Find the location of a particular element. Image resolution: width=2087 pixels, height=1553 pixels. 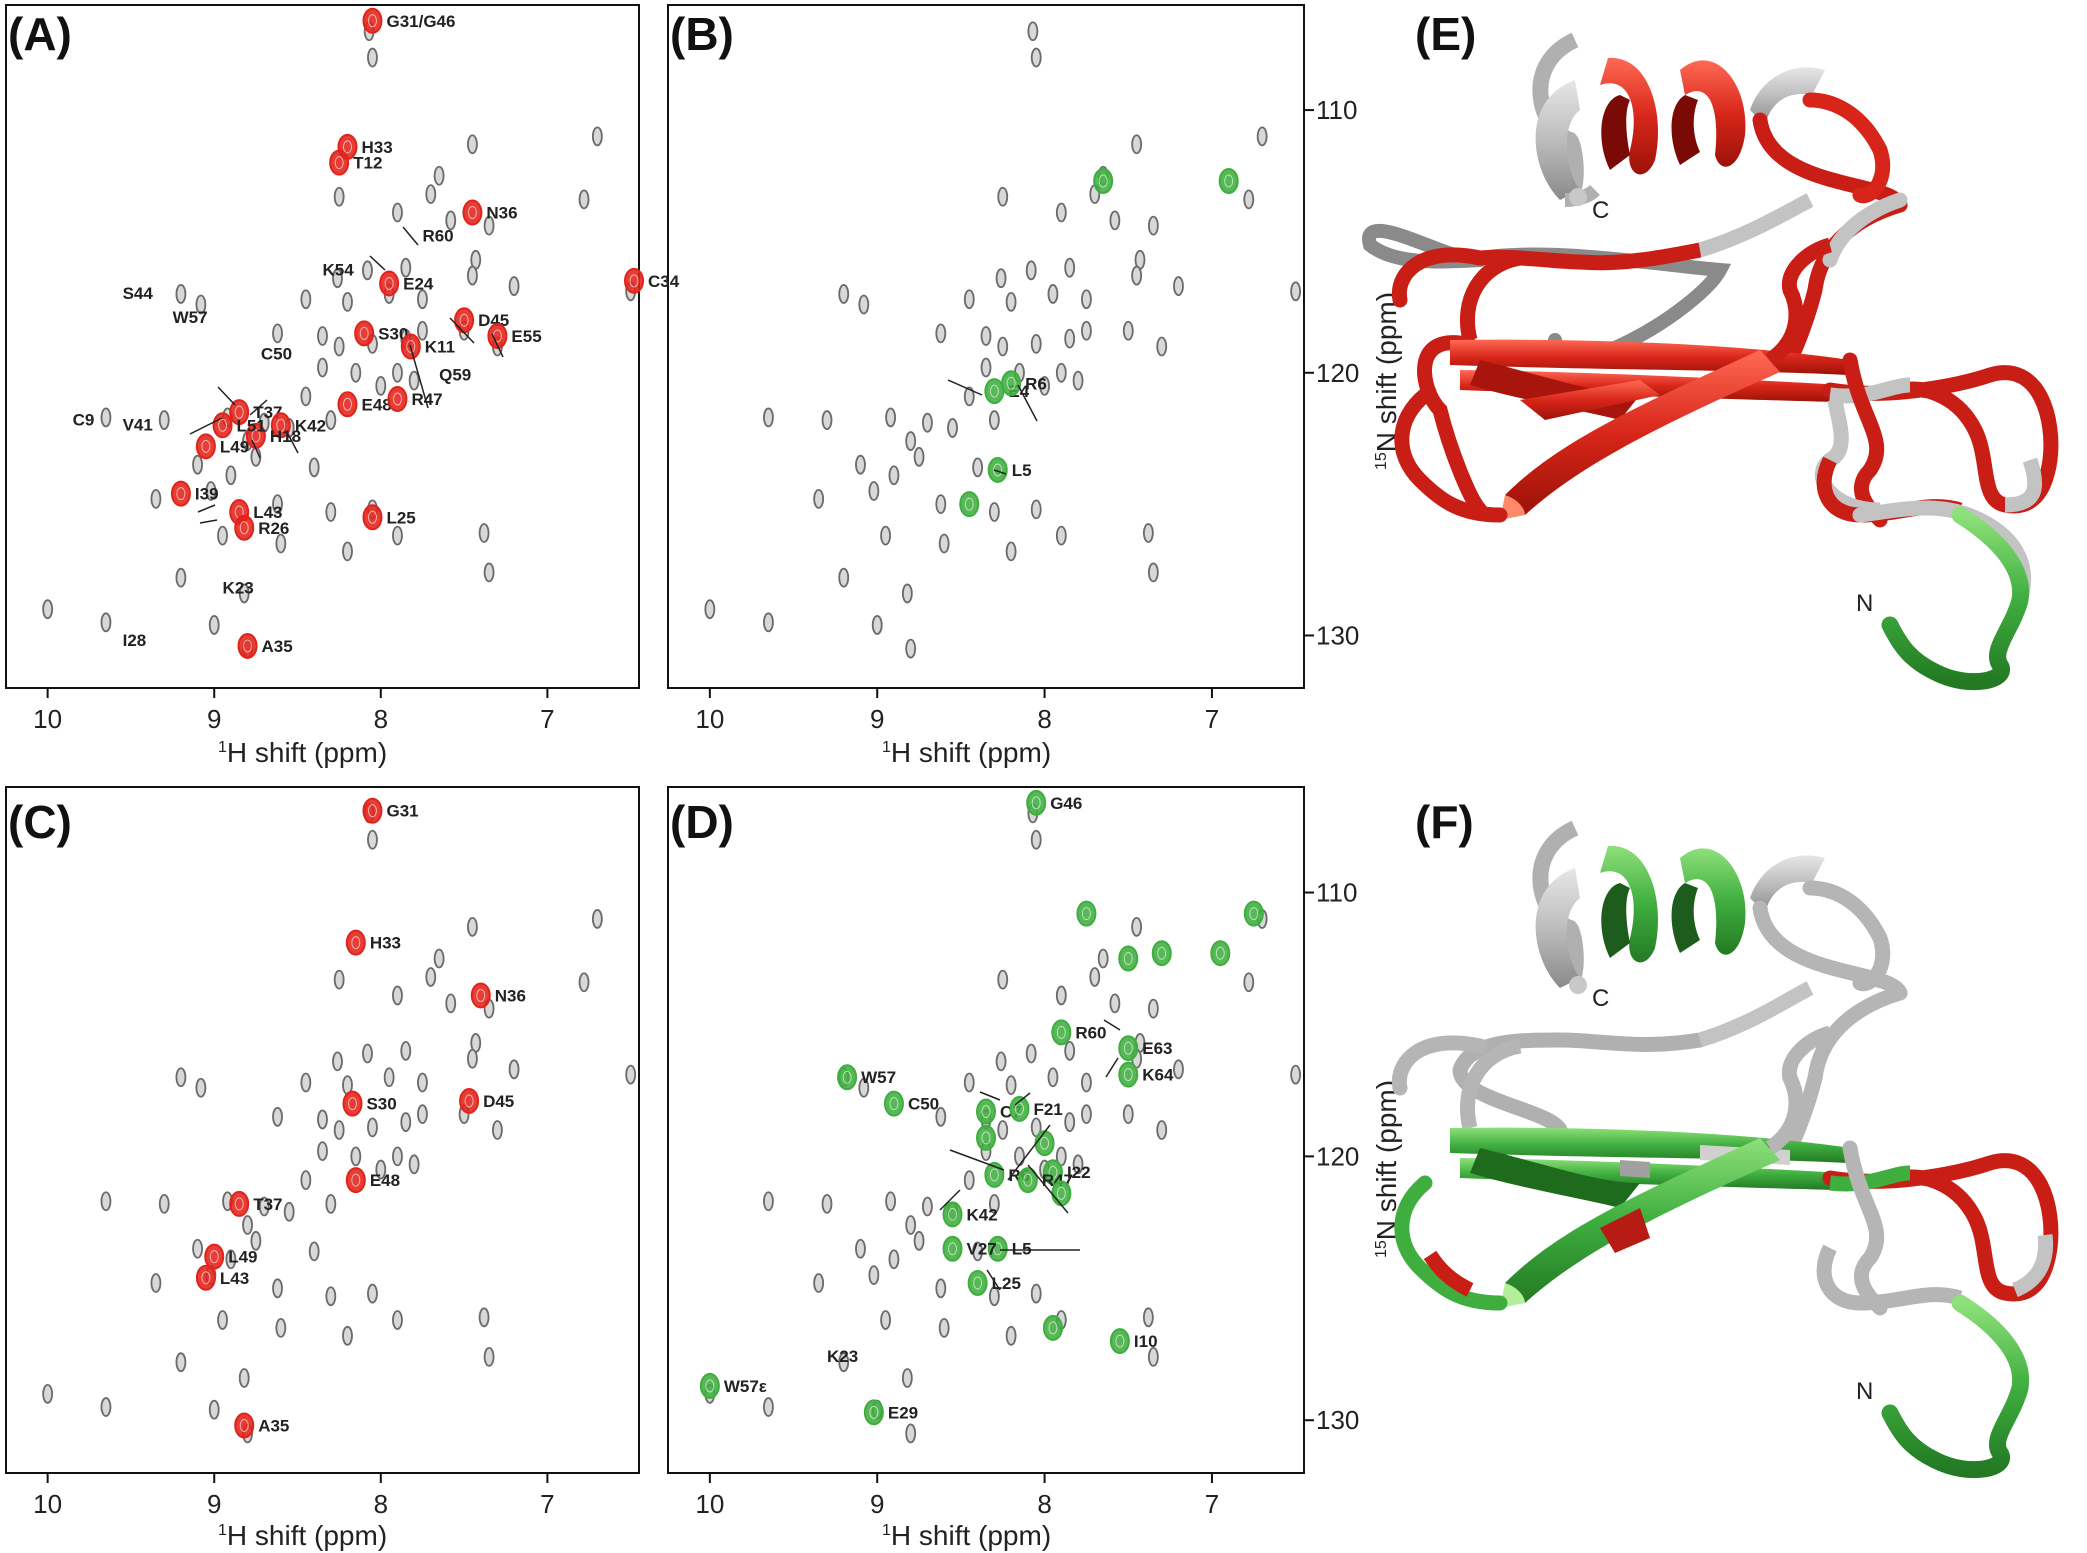

panel-label-f: (F) is located at coordinates (1444, 822).